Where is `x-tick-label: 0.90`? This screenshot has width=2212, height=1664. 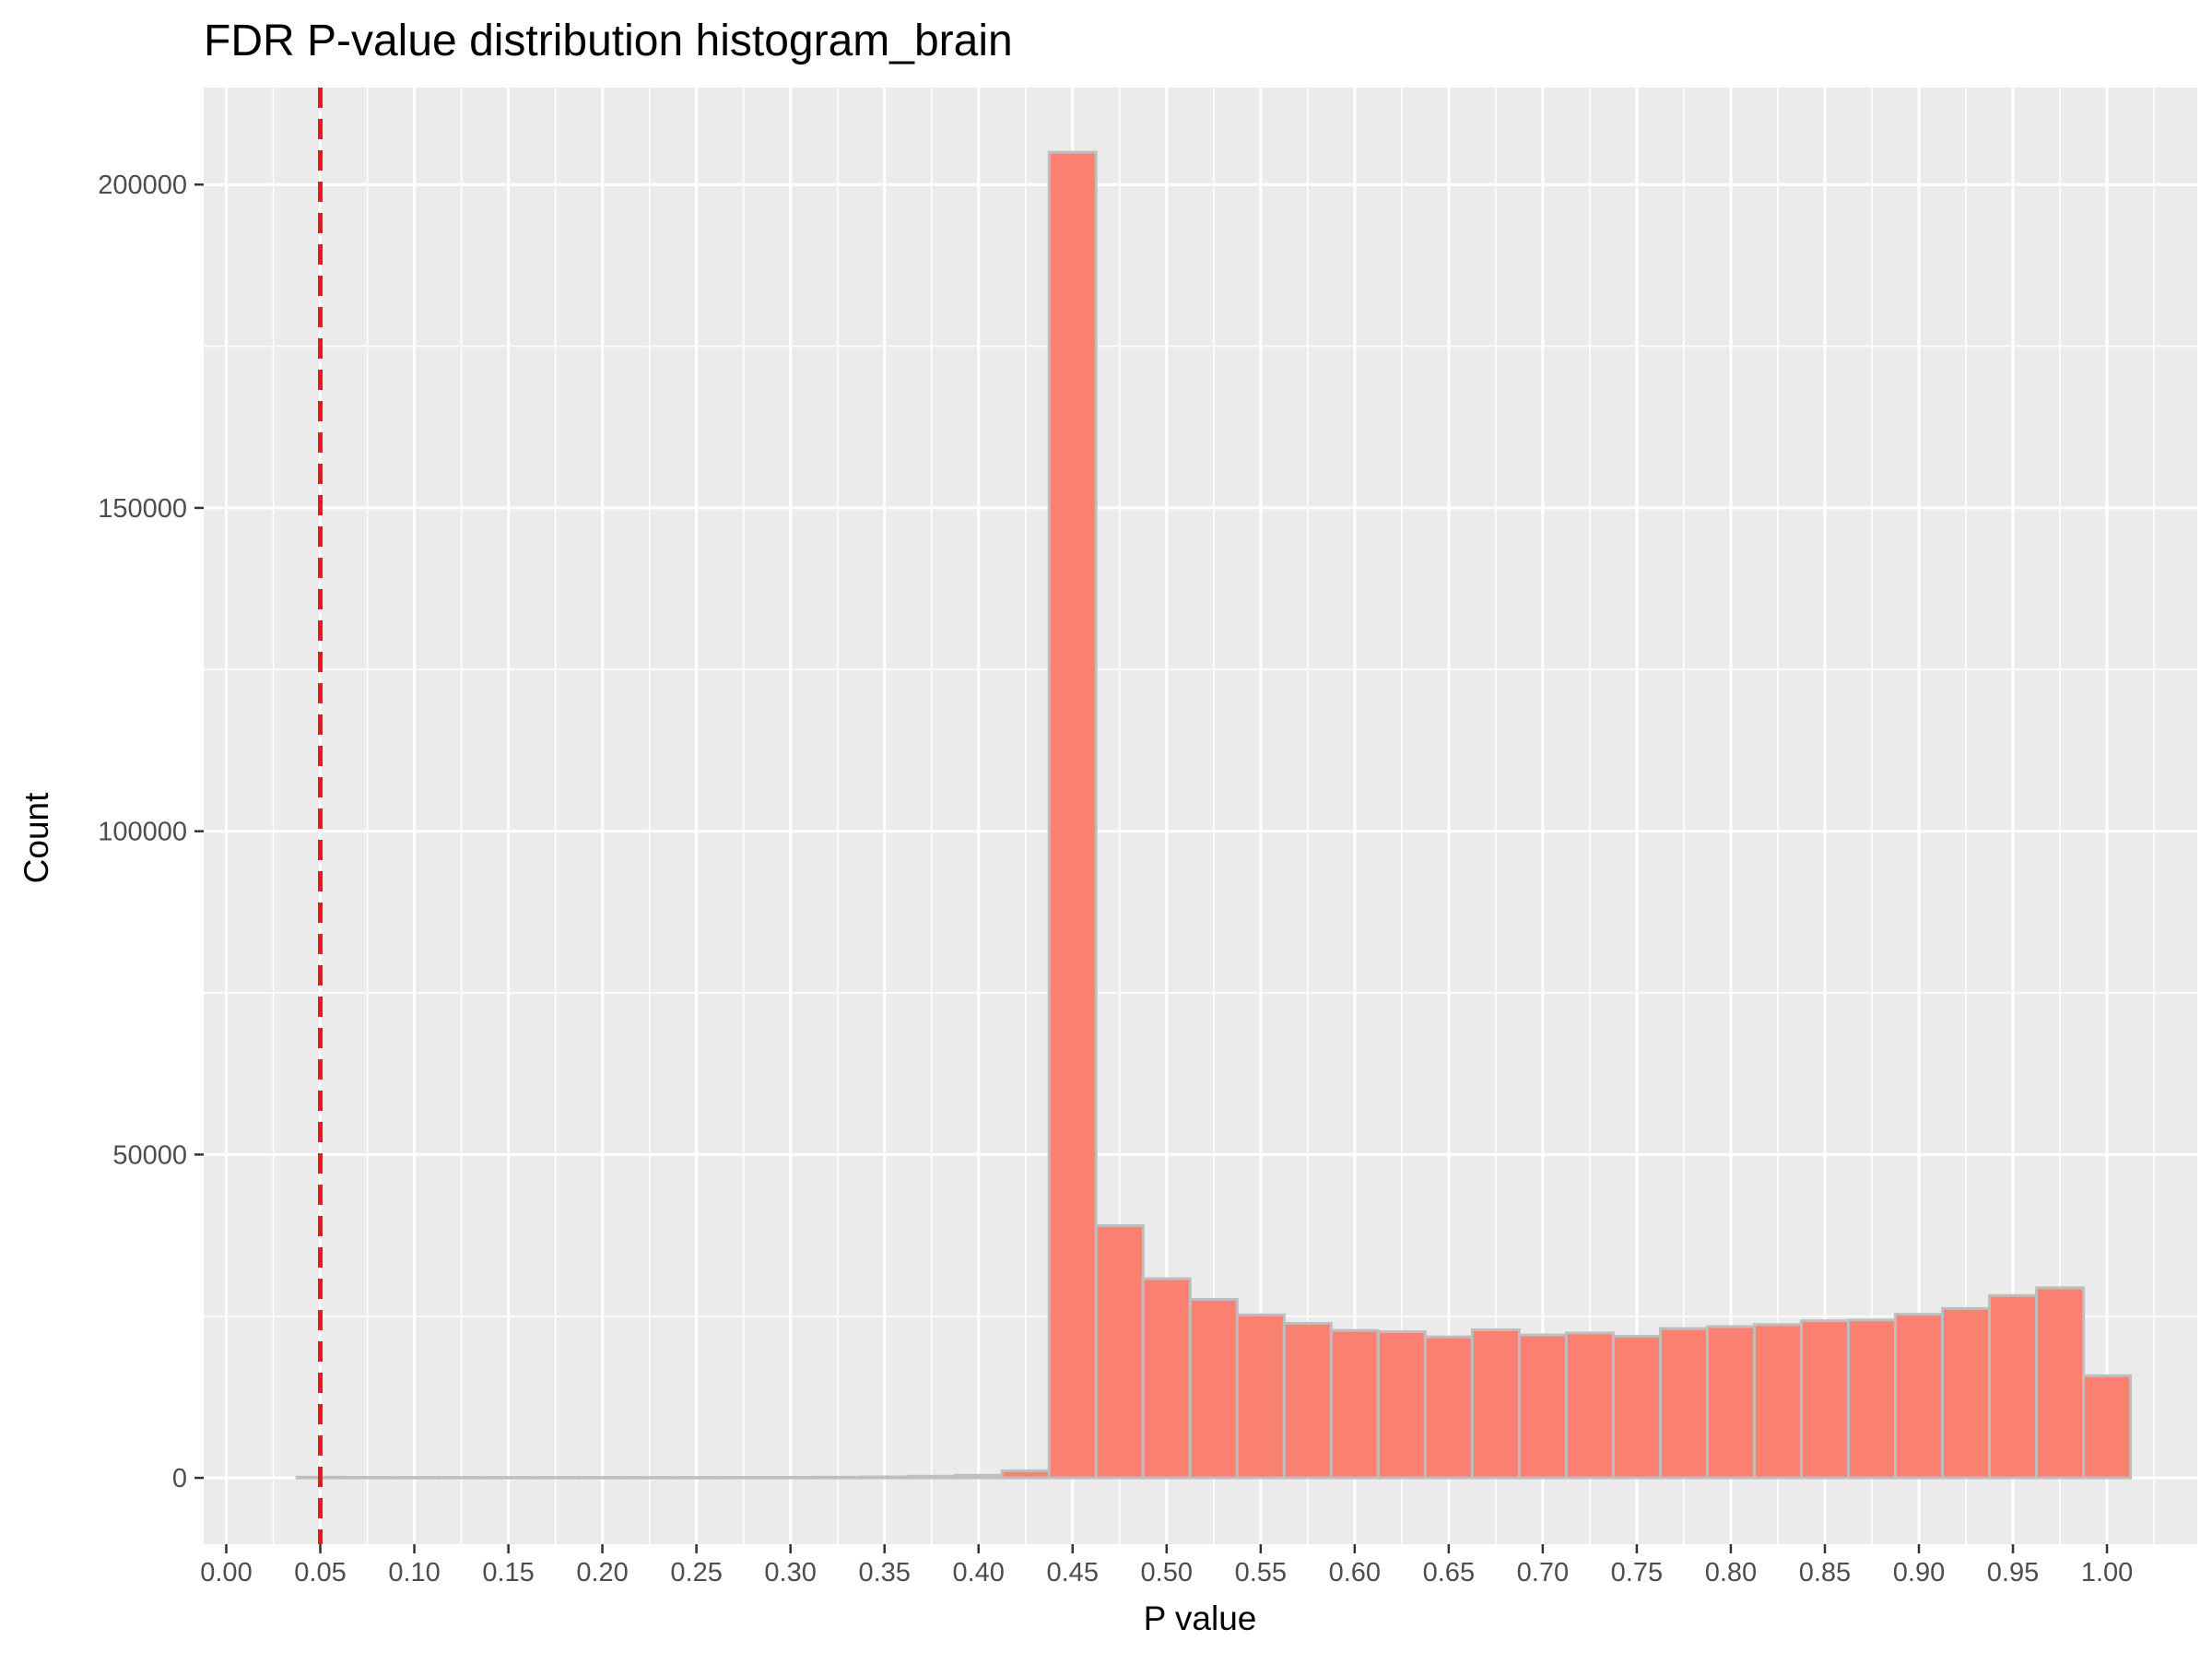
x-tick-label: 0.90 is located at coordinates (1919, 1572).